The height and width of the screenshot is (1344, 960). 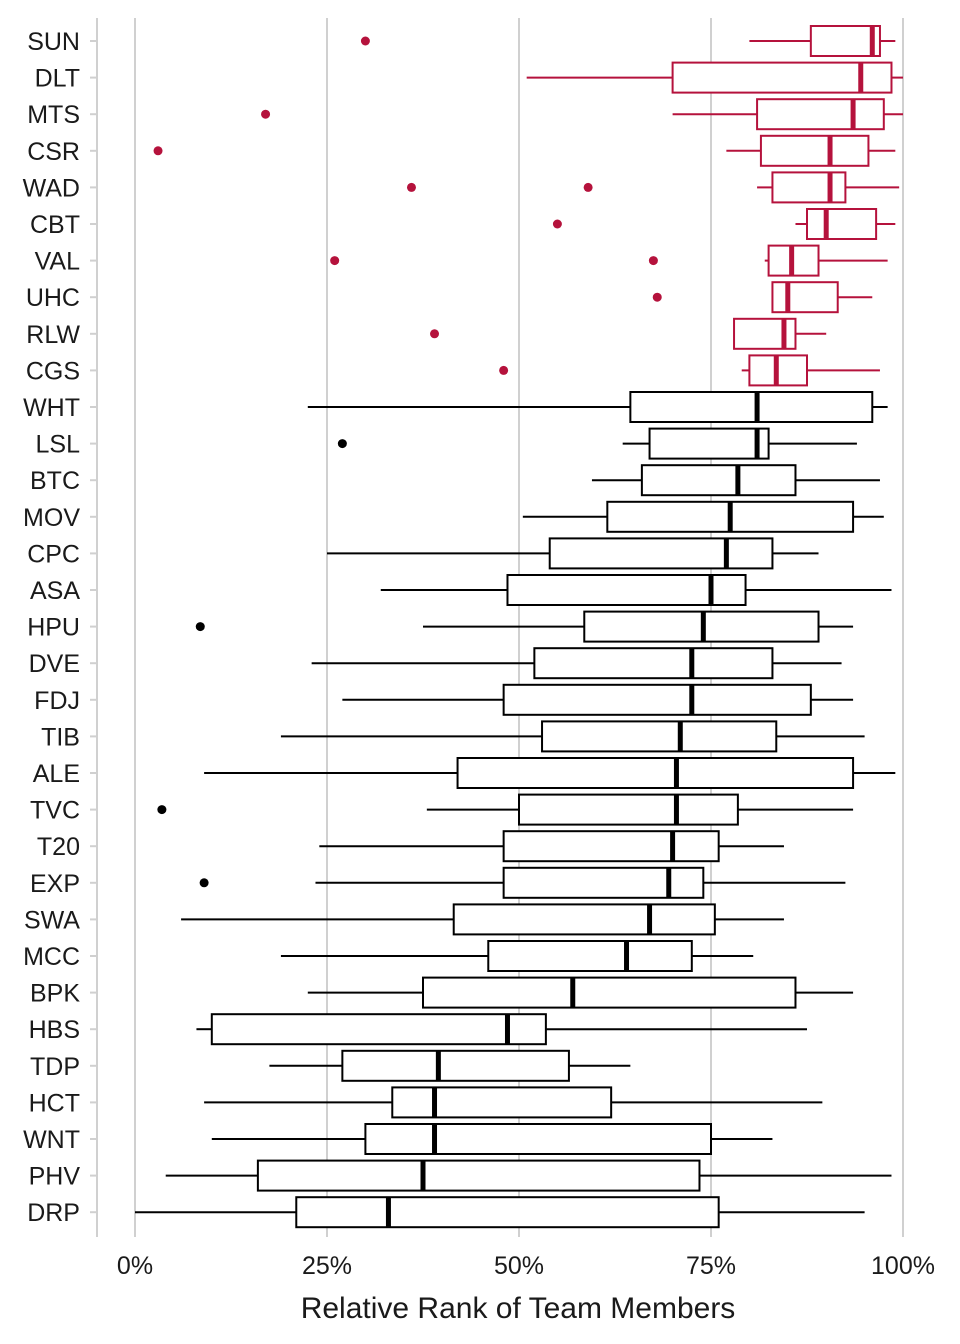 What do you see at coordinates (519, 1266) in the screenshot?
I see `x-tick-label: 50%` at bounding box center [519, 1266].